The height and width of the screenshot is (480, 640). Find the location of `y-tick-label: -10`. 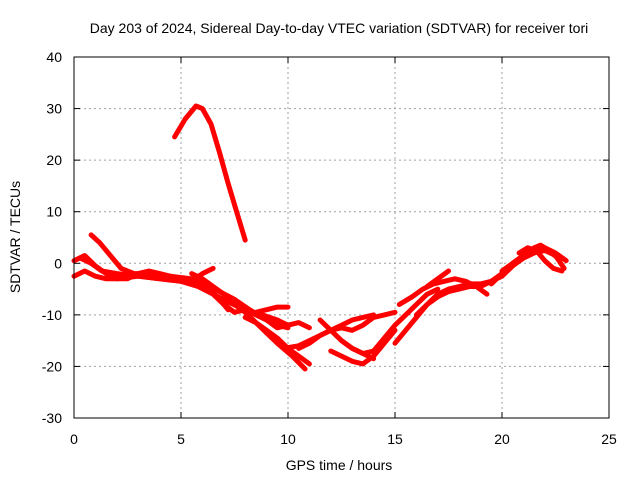

y-tick-label: -10 is located at coordinates (52, 315).